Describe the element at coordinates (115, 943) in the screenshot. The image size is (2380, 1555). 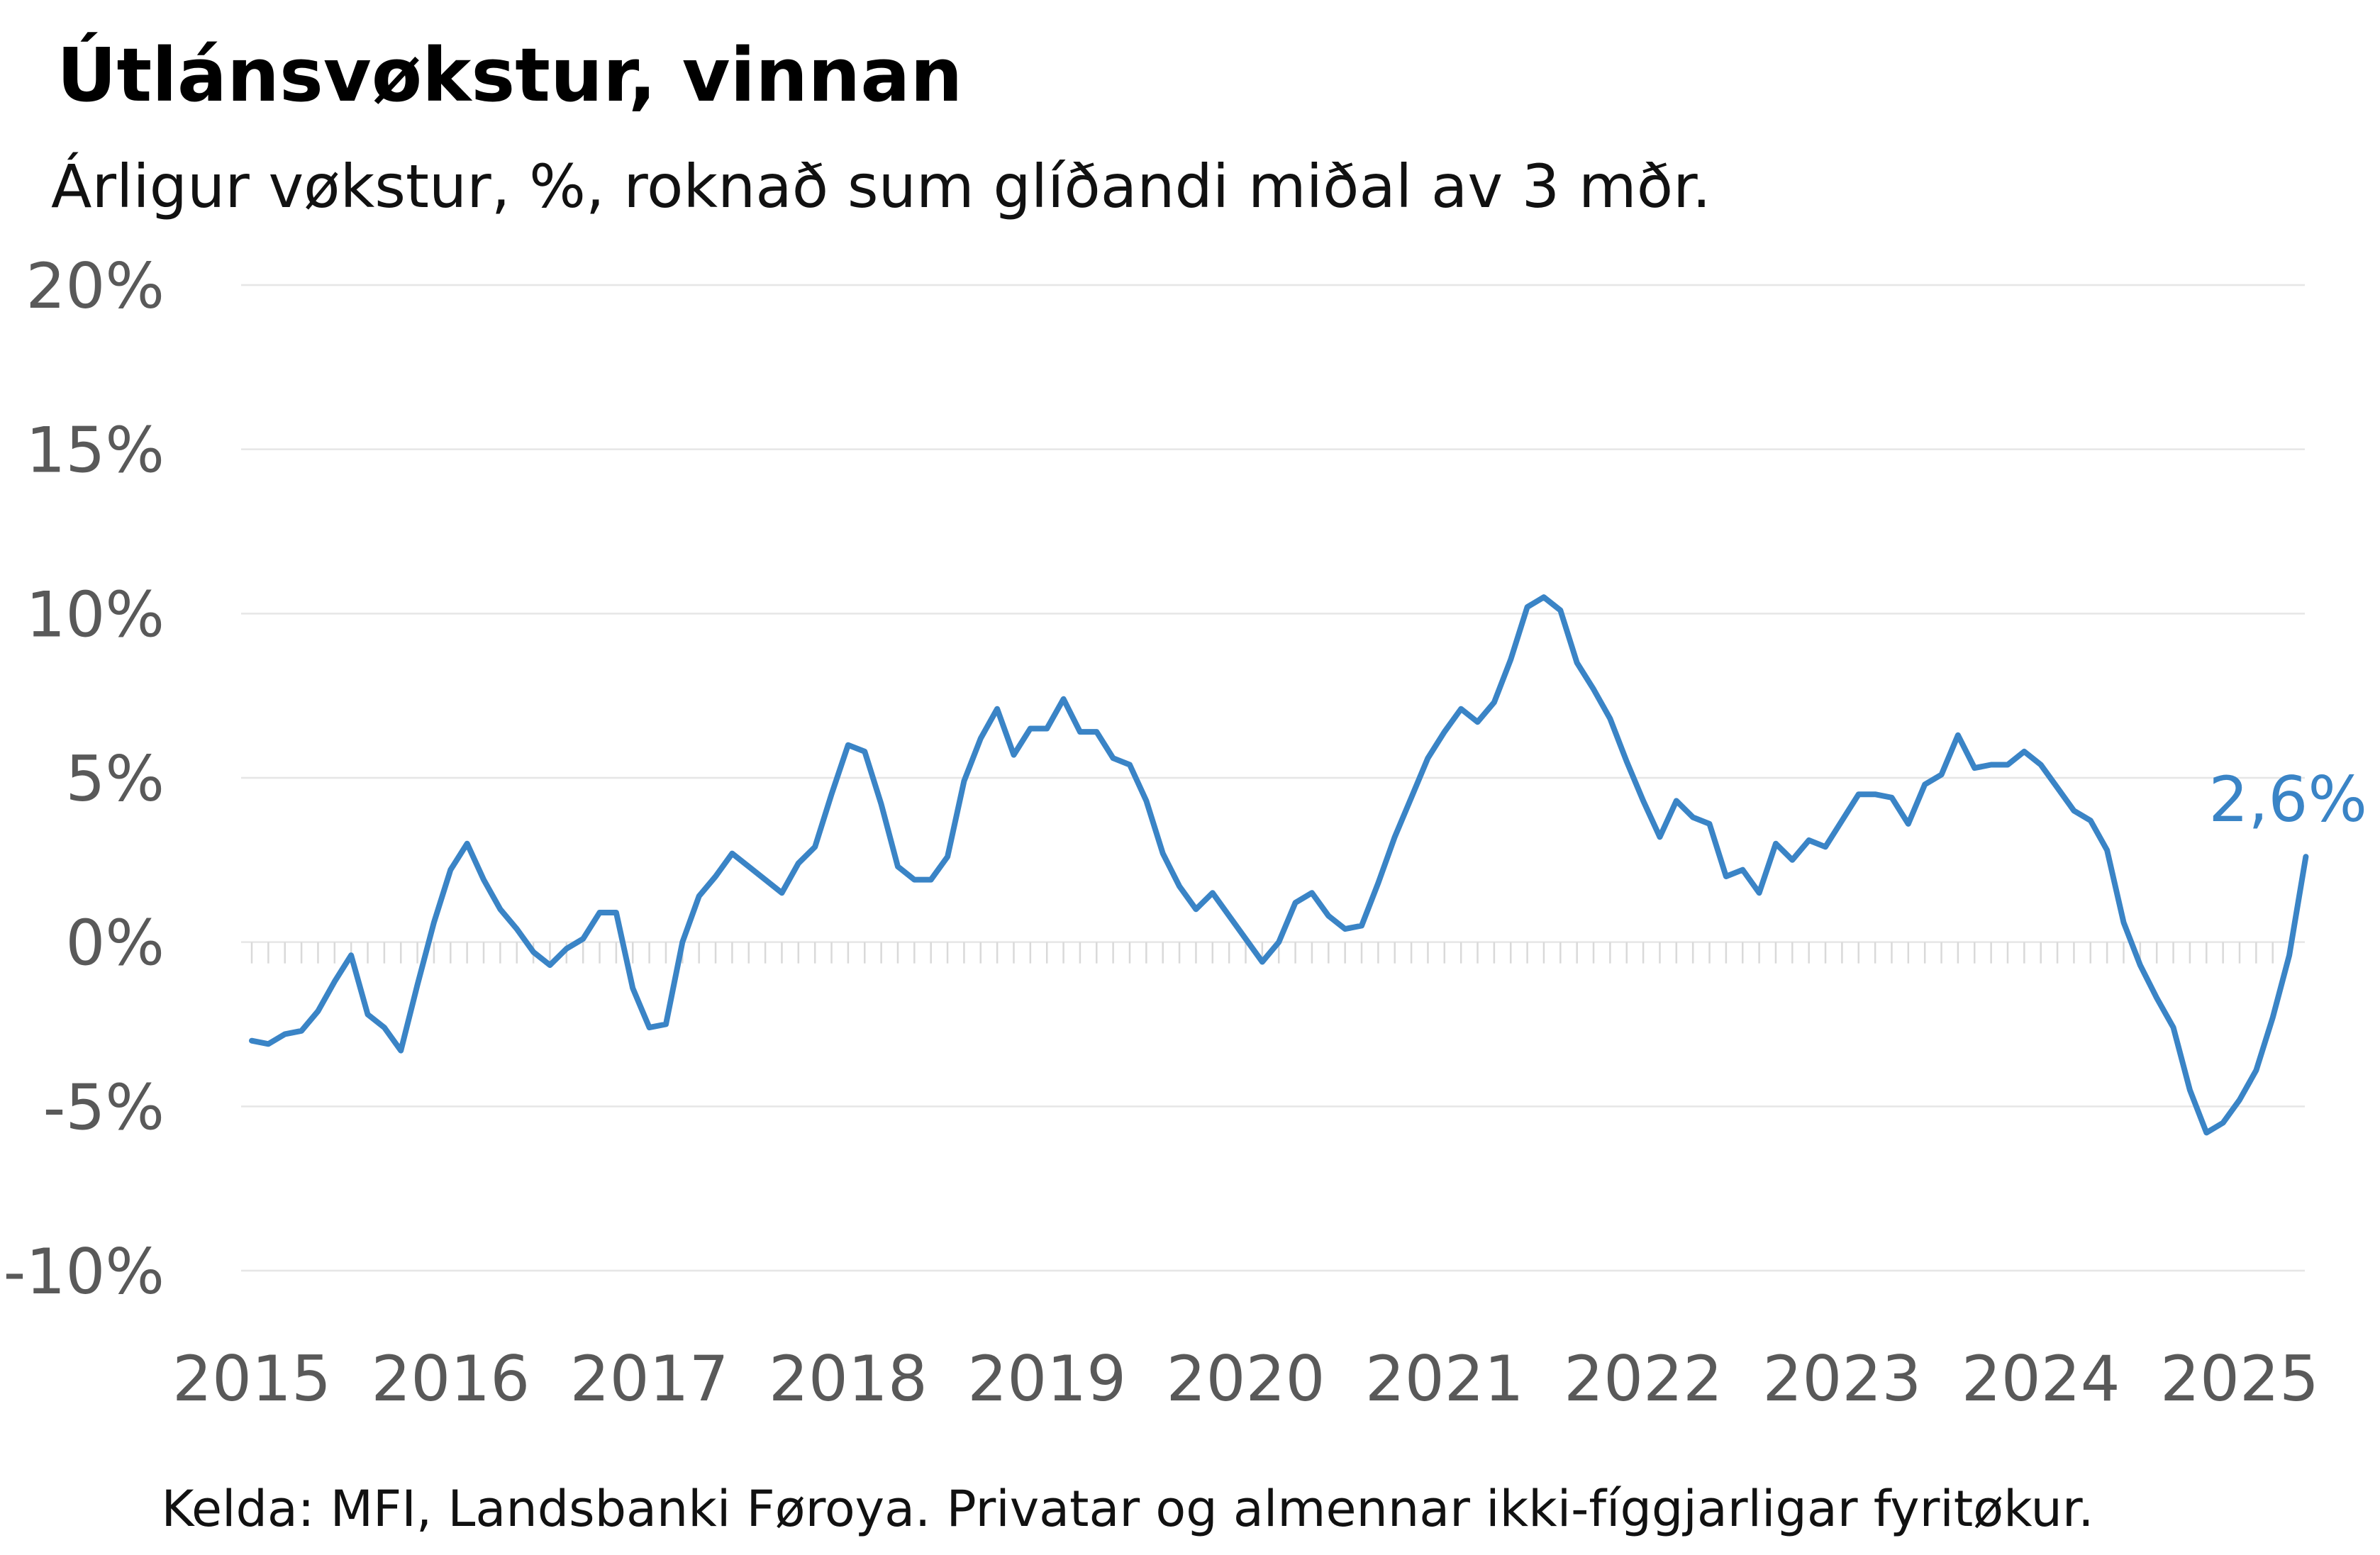
I see `y-tick-label: 0%` at that location.